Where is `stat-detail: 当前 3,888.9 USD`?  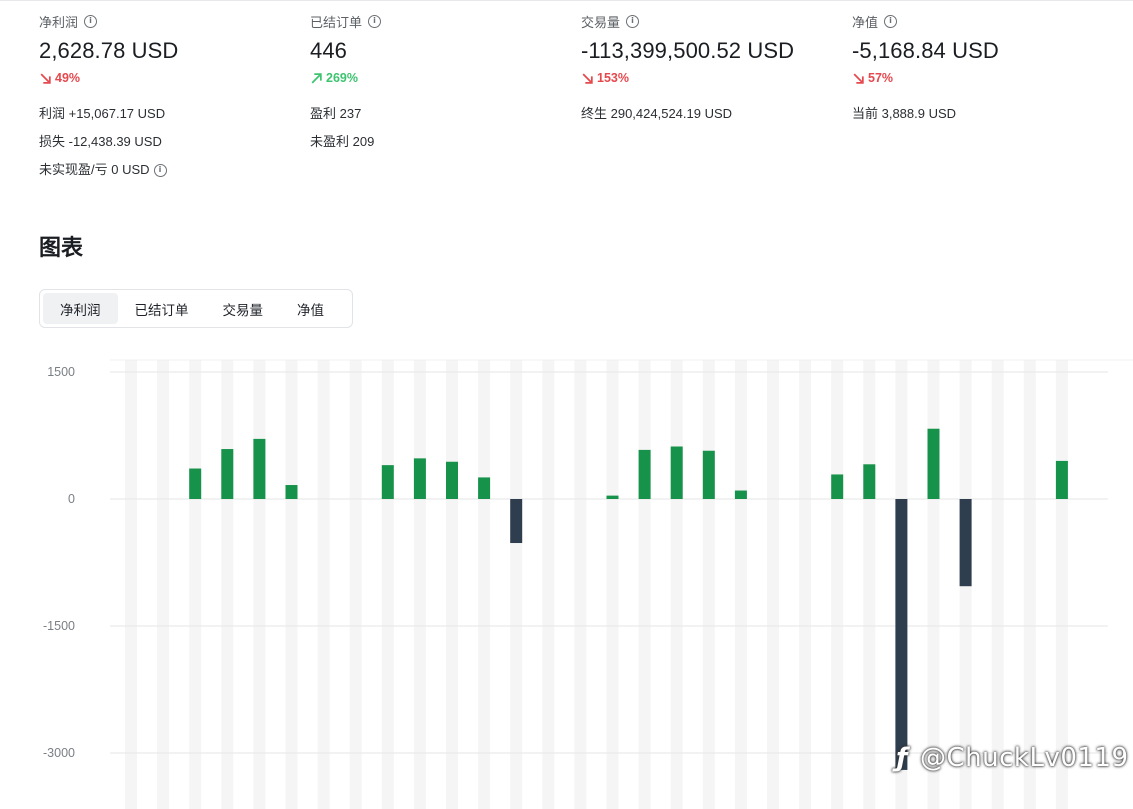
stat-detail: 当前 3,888.9 USD is located at coordinates (904, 113).